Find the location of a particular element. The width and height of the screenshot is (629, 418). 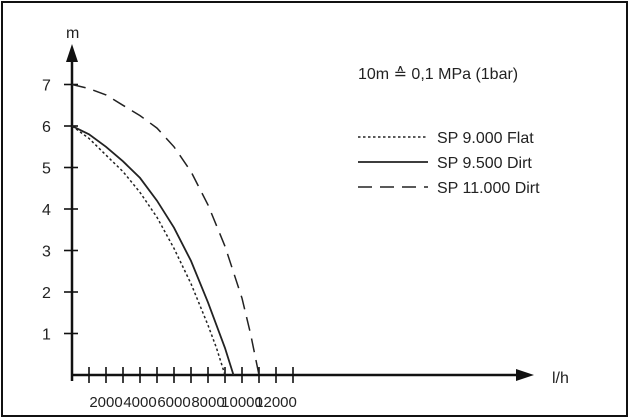

x-tick-label: 6000 is located at coordinates (173, 402).